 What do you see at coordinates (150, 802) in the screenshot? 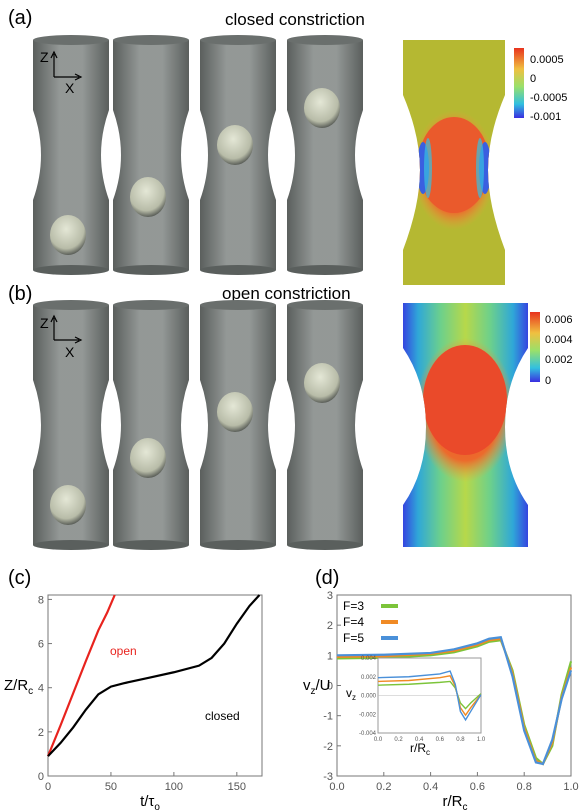
I see `c-xlabel: t/τo` at bounding box center [150, 802].